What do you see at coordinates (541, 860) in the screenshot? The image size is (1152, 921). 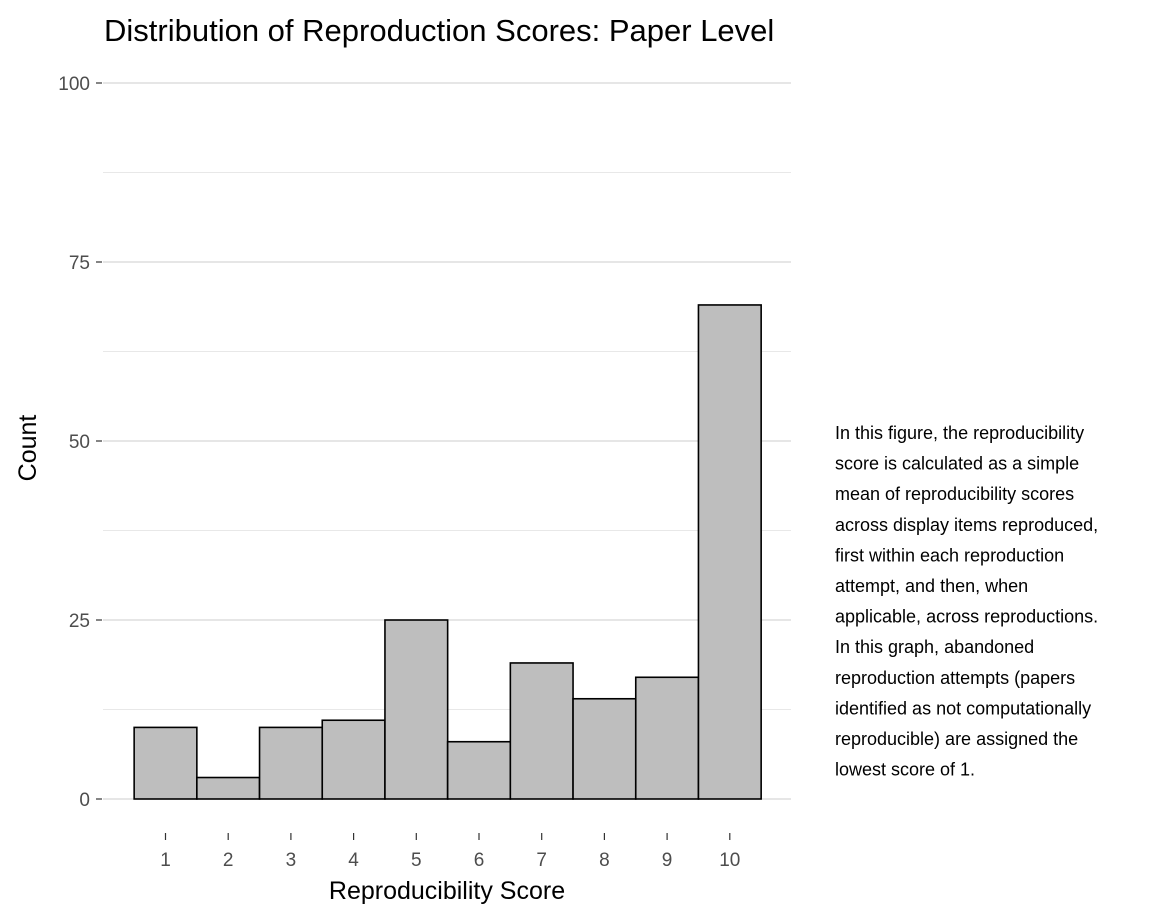 I see `x-tick-label: 7` at bounding box center [541, 860].